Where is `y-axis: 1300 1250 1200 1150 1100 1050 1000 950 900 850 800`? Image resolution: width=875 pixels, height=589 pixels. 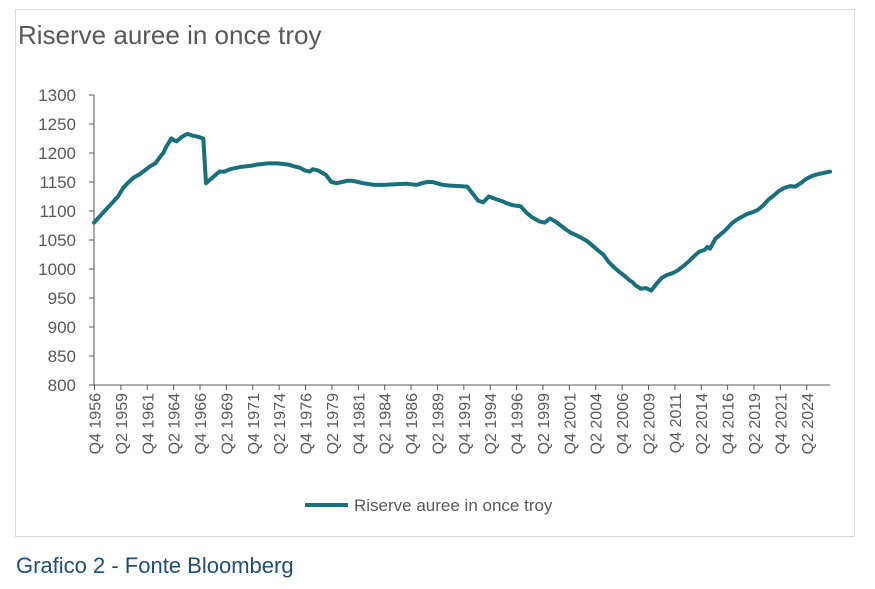 y-axis: 1300 1250 1200 1150 1100 1050 1000 950 900 850 800 is located at coordinates (66, 240).